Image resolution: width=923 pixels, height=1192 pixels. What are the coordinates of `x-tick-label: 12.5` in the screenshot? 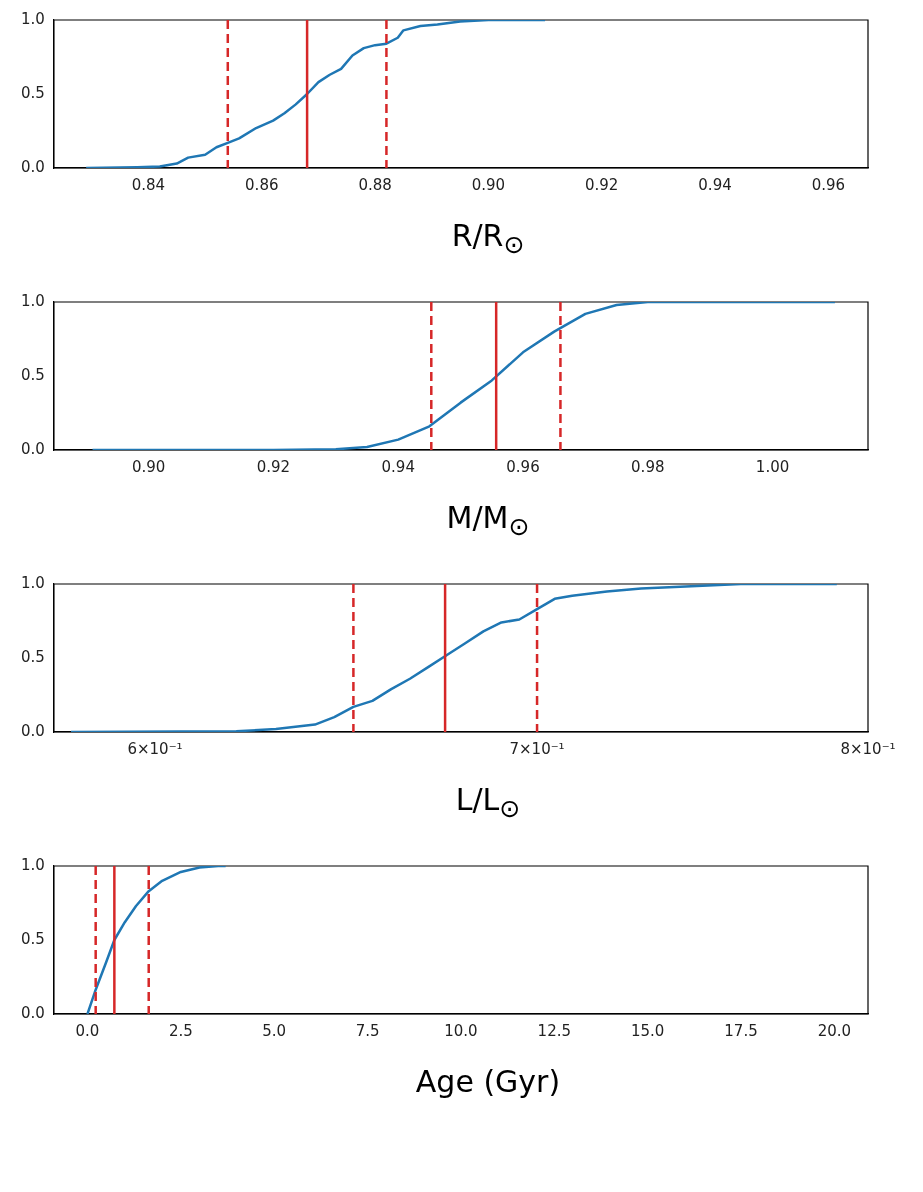 It's located at (554, 1030).